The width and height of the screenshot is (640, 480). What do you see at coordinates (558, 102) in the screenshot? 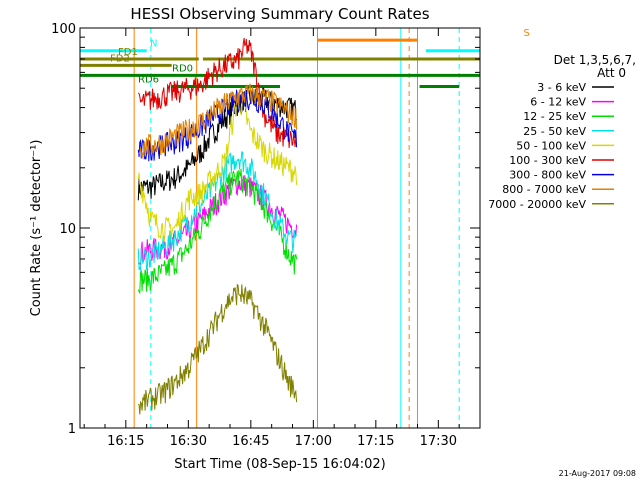
I see `legend-label-6-12-kev: 6 - 12 keV` at bounding box center [558, 102].